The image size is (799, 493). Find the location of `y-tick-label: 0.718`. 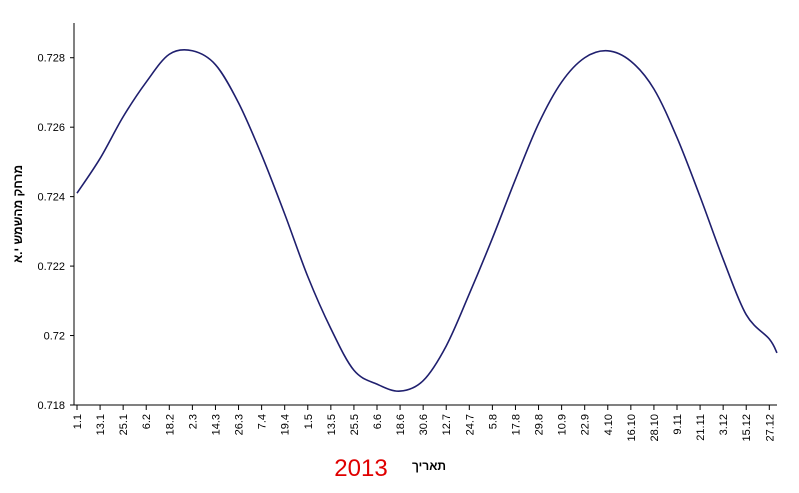

y-tick-label: 0.718 is located at coordinates (51, 406).